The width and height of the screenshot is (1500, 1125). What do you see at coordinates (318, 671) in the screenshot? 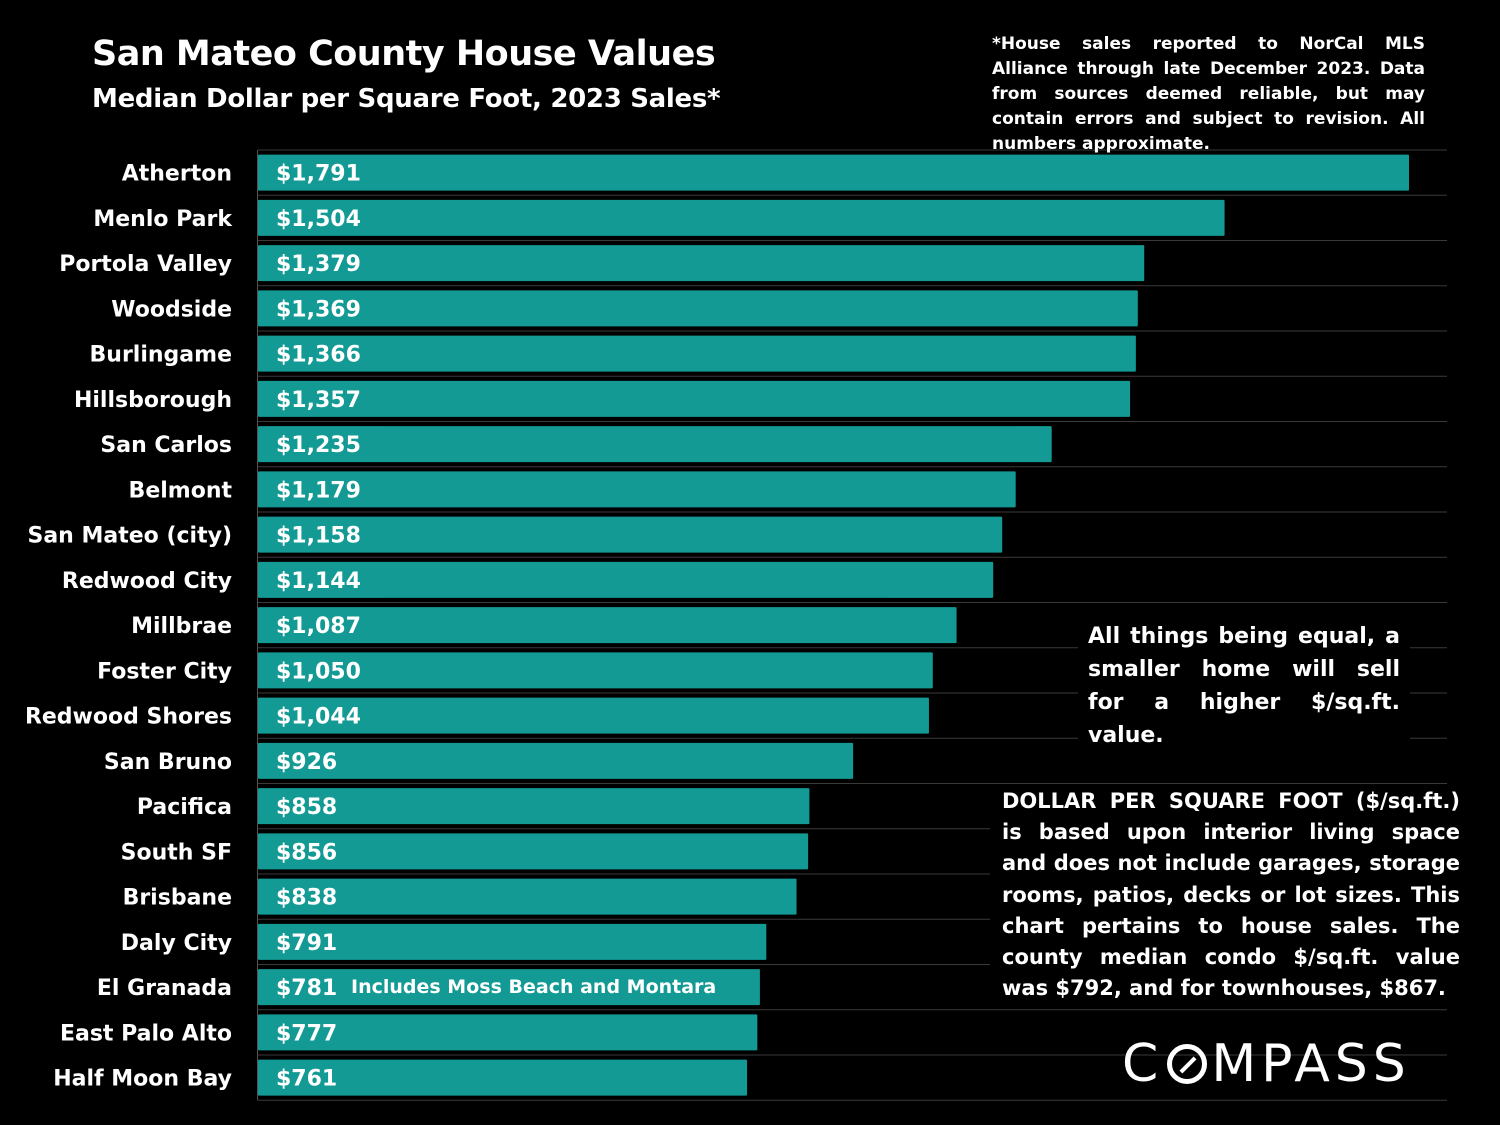
I see `value-label: $1,050` at bounding box center [318, 671].